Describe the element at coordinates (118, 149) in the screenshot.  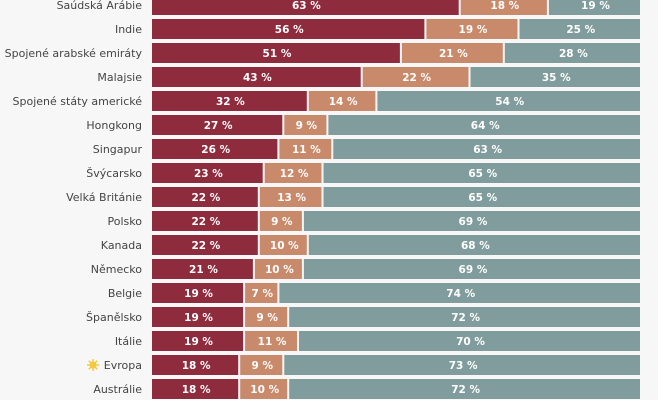
I see `category-label: Singapur` at that location.